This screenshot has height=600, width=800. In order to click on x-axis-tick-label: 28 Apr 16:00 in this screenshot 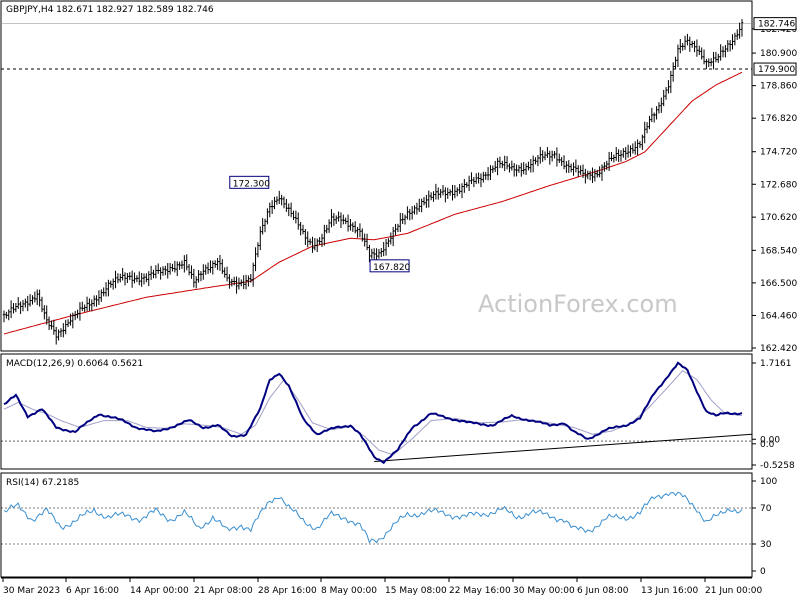, I will do `click(287, 591)`.